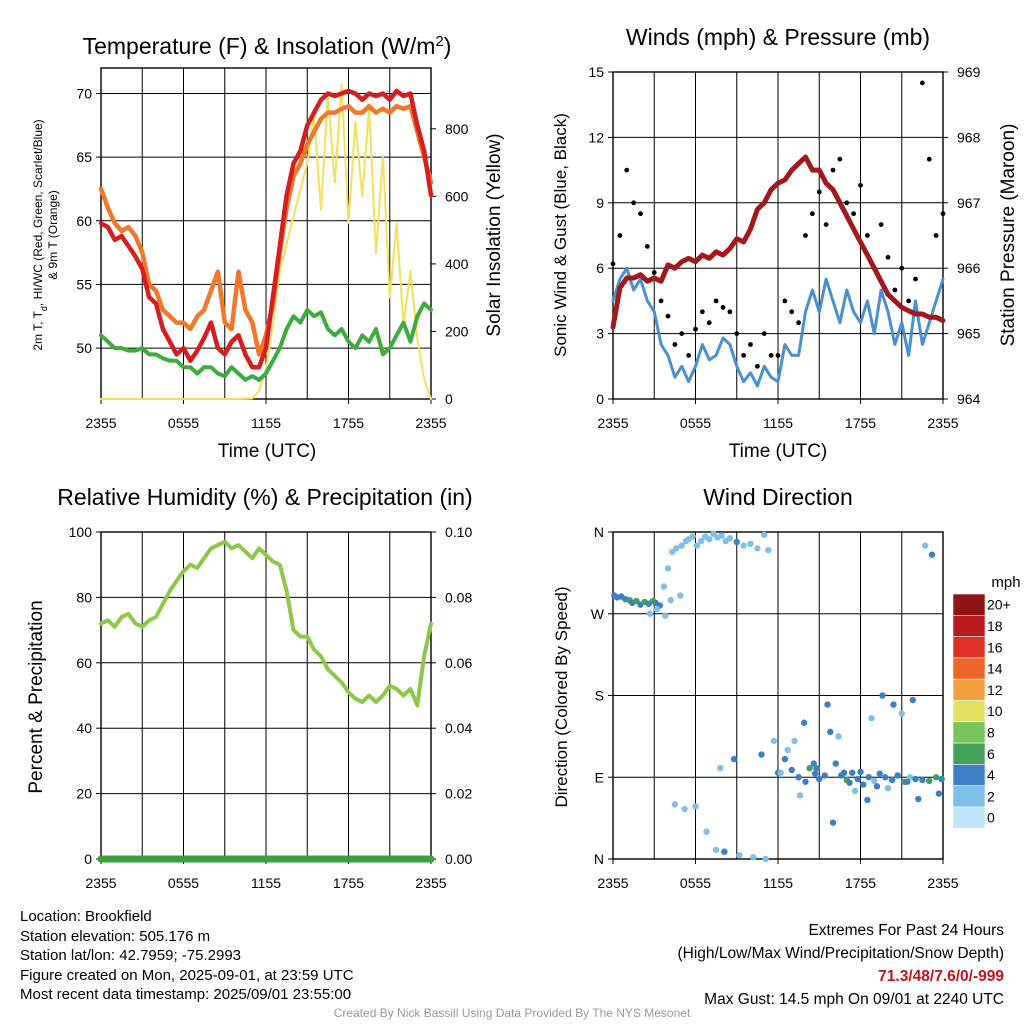 The width and height of the screenshot is (1024, 1024). What do you see at coordinates (778, 451) in the screenshot?
I see `wind-xlabel: Time (UTC)` at bounding box center [778, 451].